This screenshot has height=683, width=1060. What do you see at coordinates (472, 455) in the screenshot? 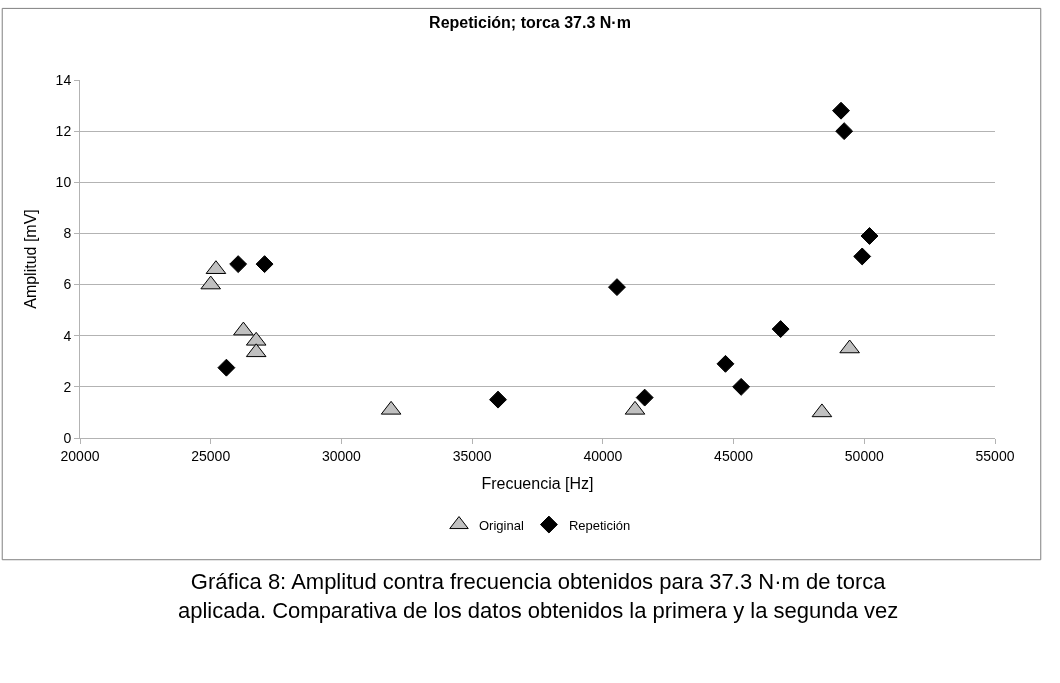
I see `x-tick-label: 35000` at bounding box center [472, 455].